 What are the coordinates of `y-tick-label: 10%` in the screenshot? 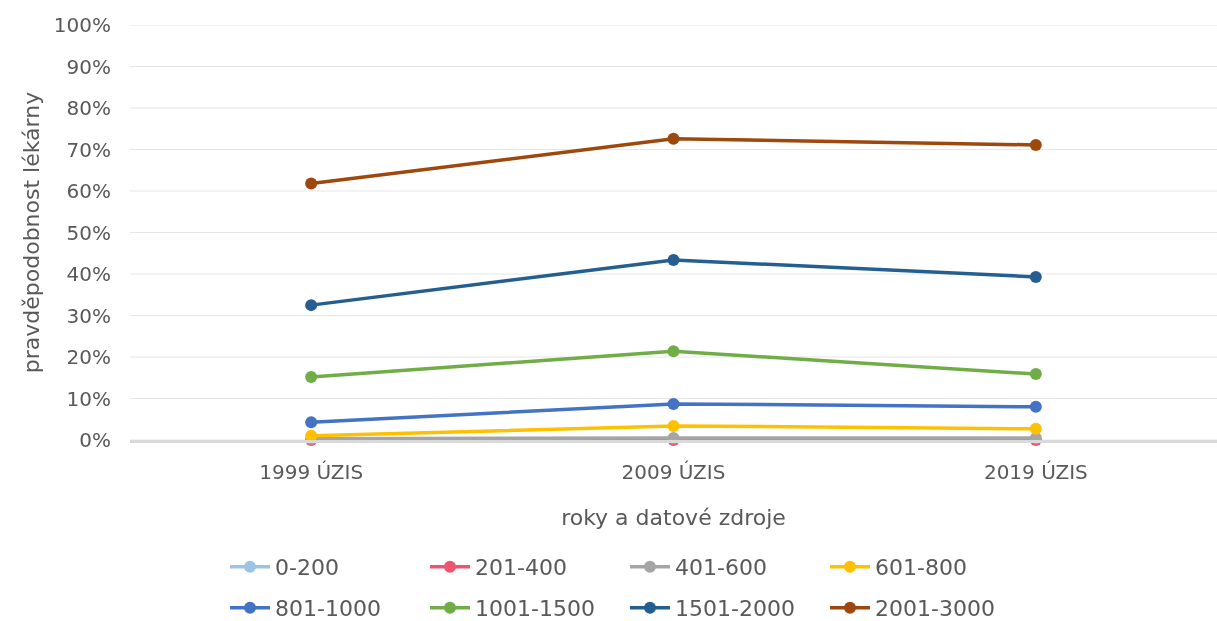 It's located at (88, 398).